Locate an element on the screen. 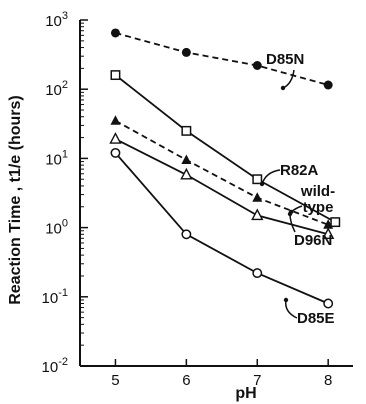 Image resolution: width=366 pixels, height=404 pixels. label-arrow-r82a is located at coordinates (271, 177).